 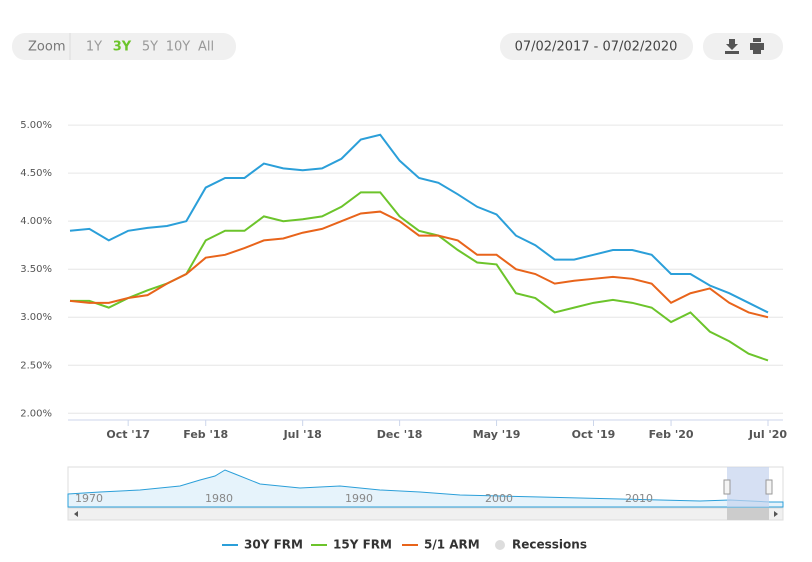 What do you see at coordinates (36, 221) in the screenshot?
I see `y-tick-label: 4.00%` at bounding box center [36, 221].